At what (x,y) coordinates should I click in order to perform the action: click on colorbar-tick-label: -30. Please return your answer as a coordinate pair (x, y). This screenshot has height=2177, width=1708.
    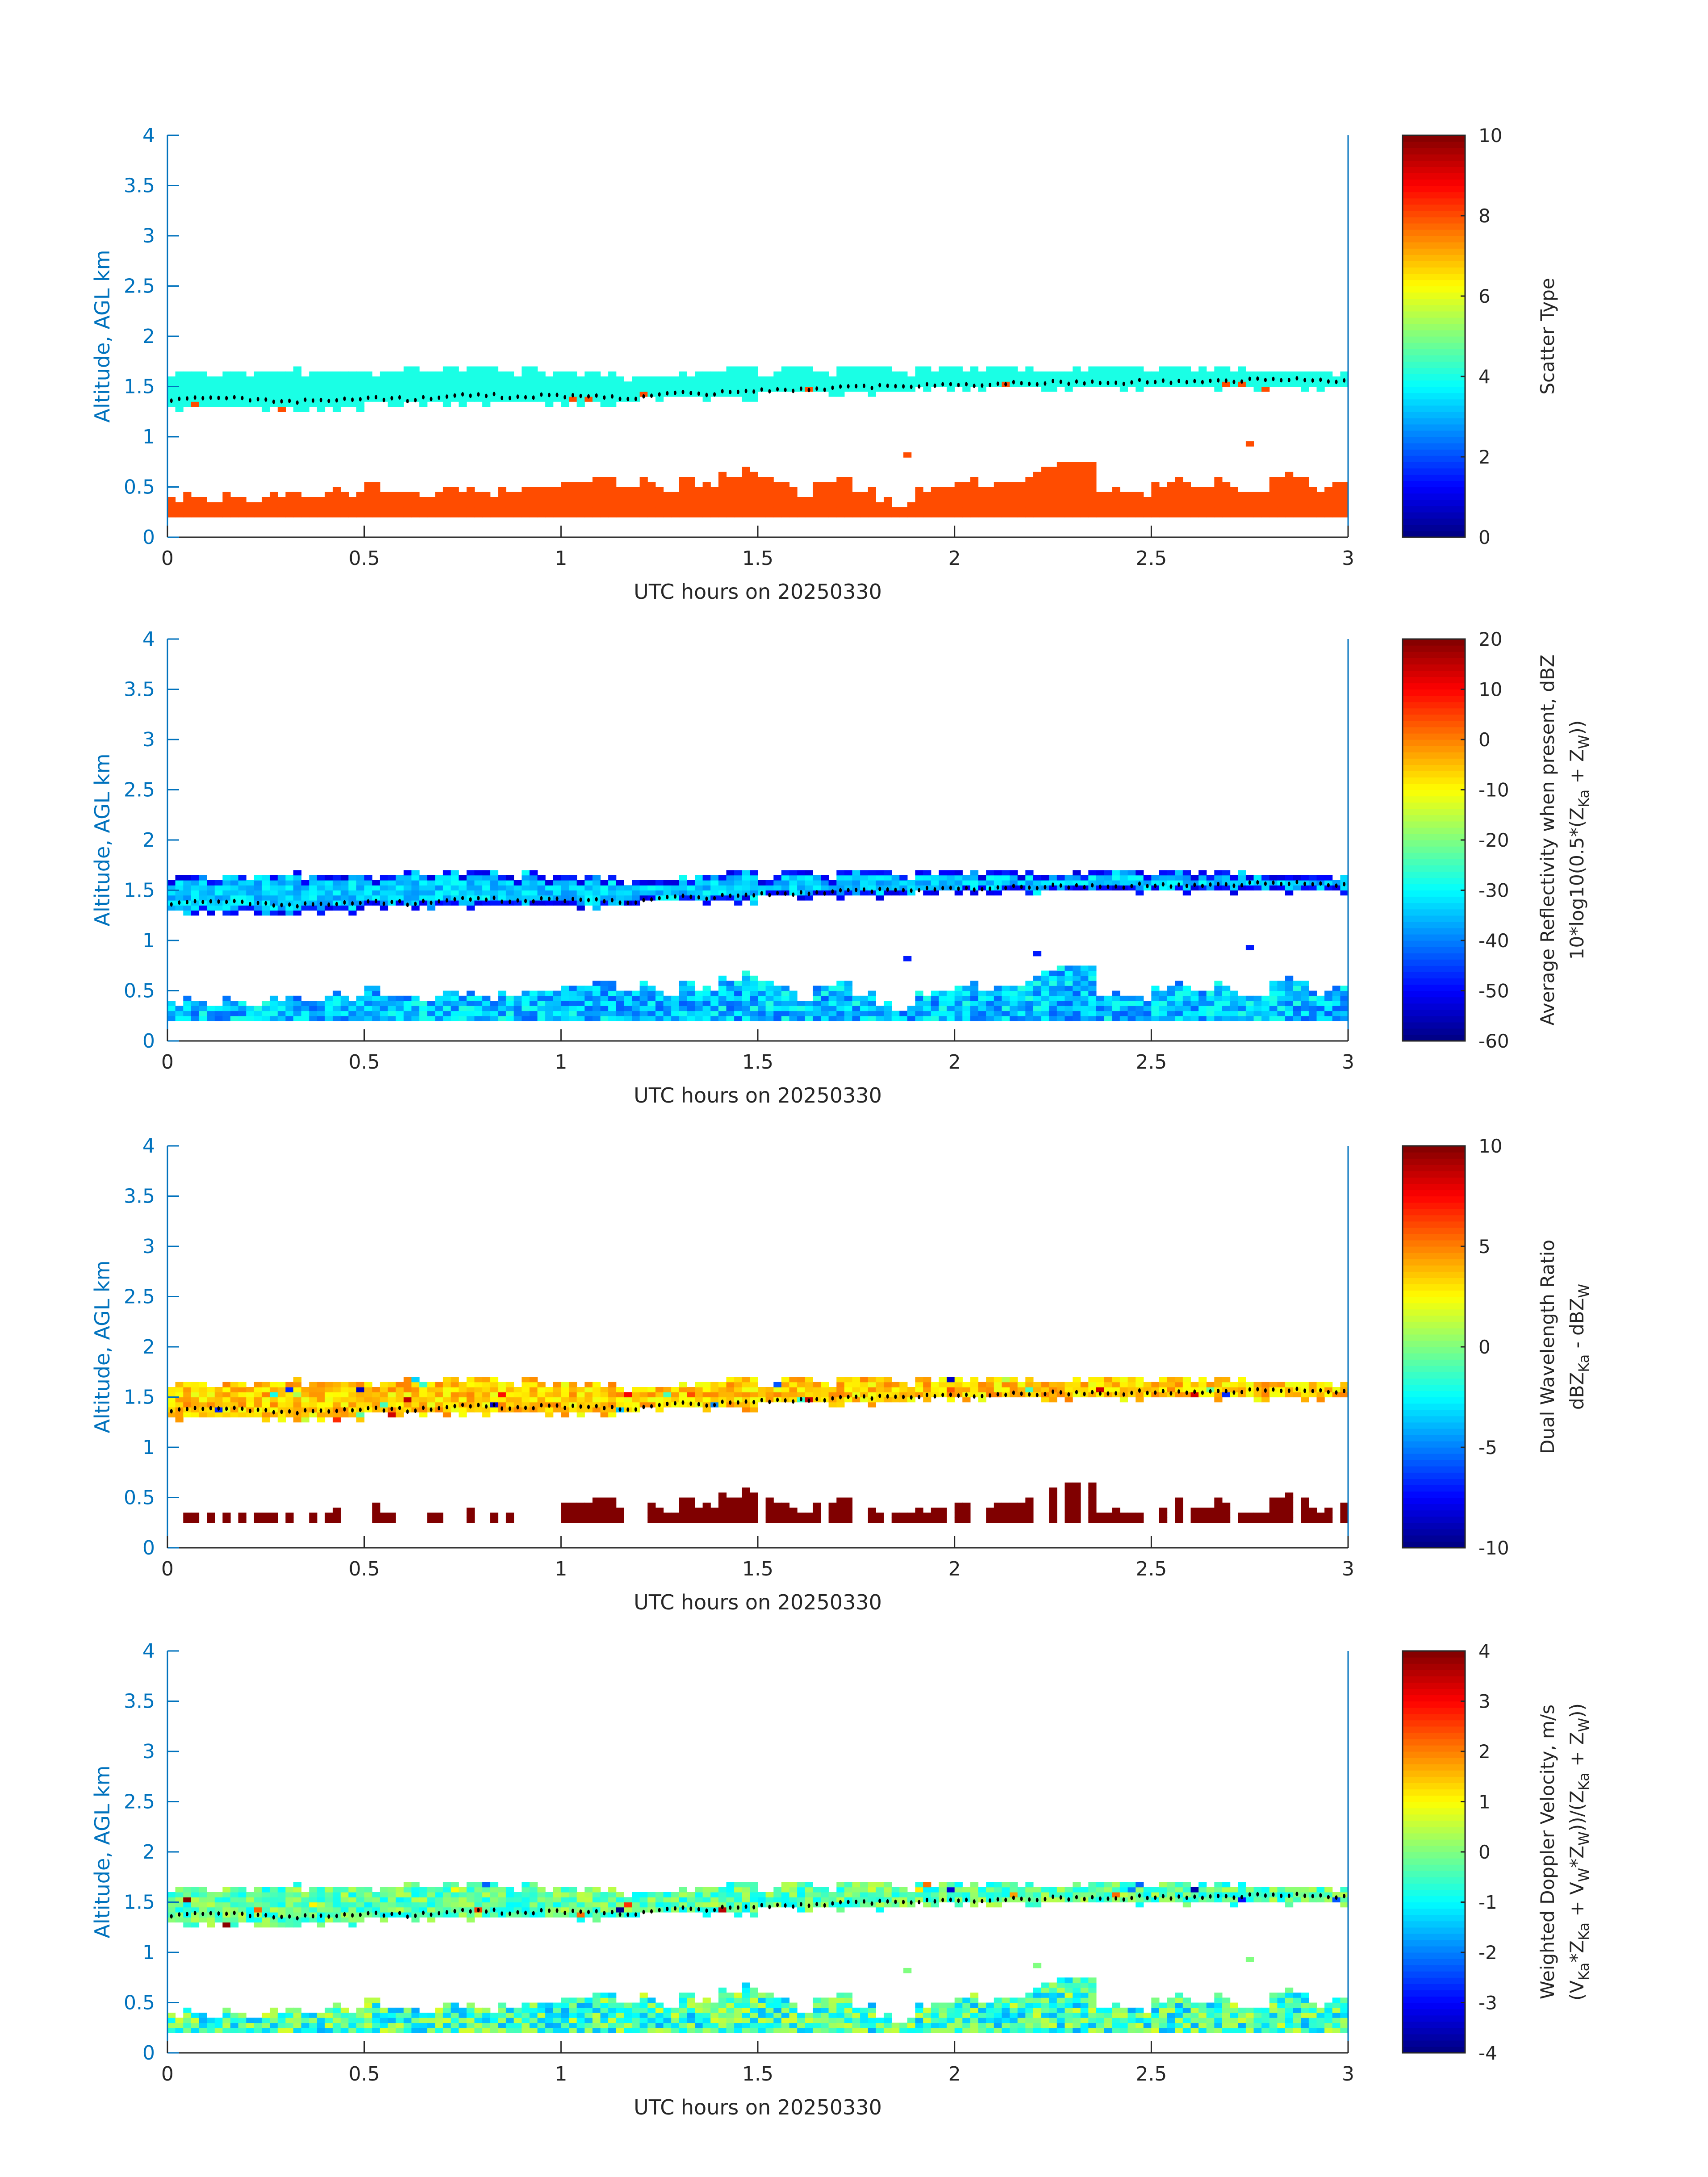
    Looking at the image, I should click on (1493, 891).